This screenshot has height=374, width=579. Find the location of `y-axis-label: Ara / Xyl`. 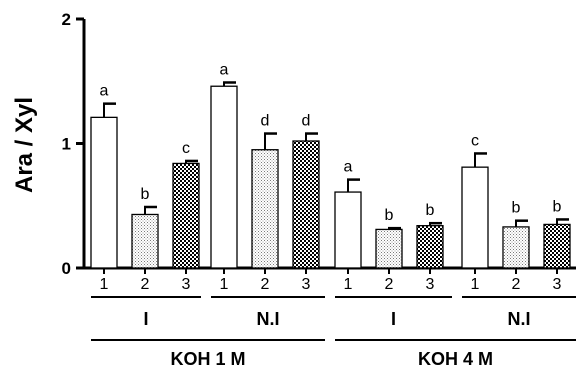

y-axis-label: Ara / Xyl is located at coordinates (24, 145).